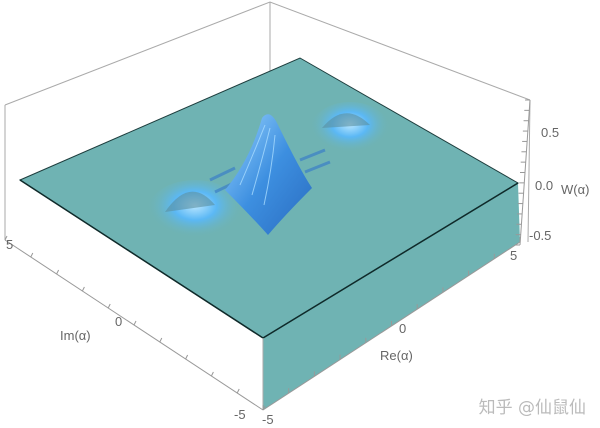  I want to click on watermark: 知乎 @仙鼠仙, so click(532, 408).